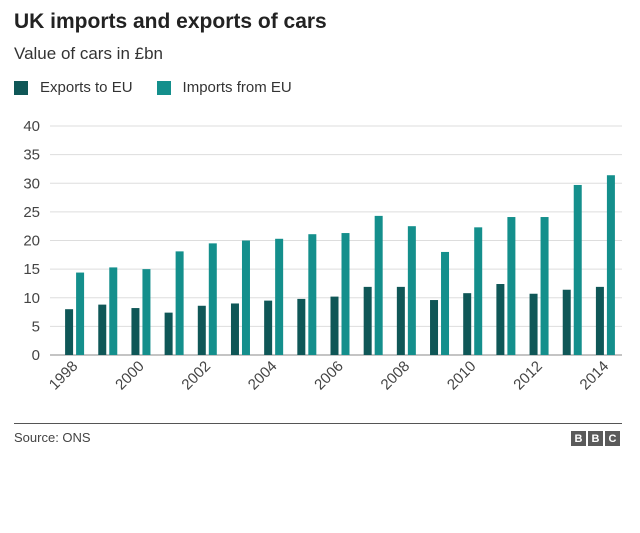  Describe the element at coordinates (31, 126) in the screenshot. I see `y-tick-label: 40` at that location.